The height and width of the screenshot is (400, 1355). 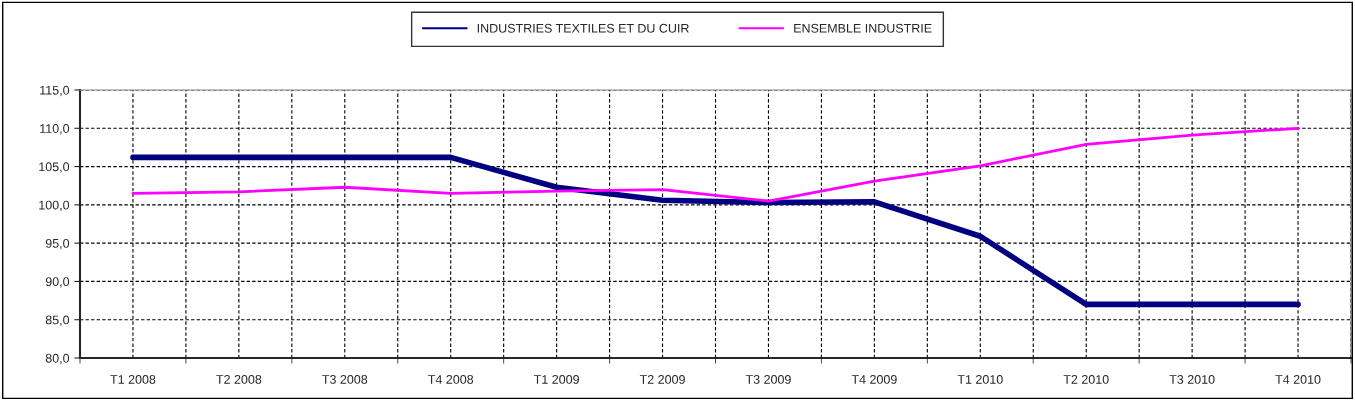 What do you see at coordinates (57, 244) in the screenshot?
I see `y-tick-label: 95,0` at bounding box center [57, 244].